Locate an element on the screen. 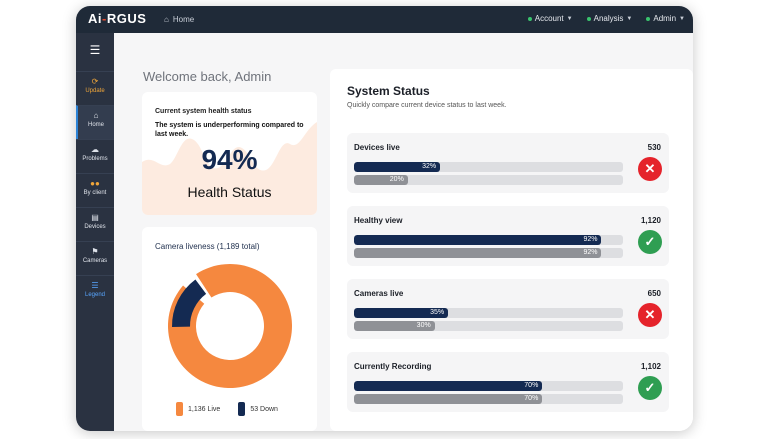 This screenshot has height=439, width=780. home-link: ⌂ Home is located at coordinates (179, 19).